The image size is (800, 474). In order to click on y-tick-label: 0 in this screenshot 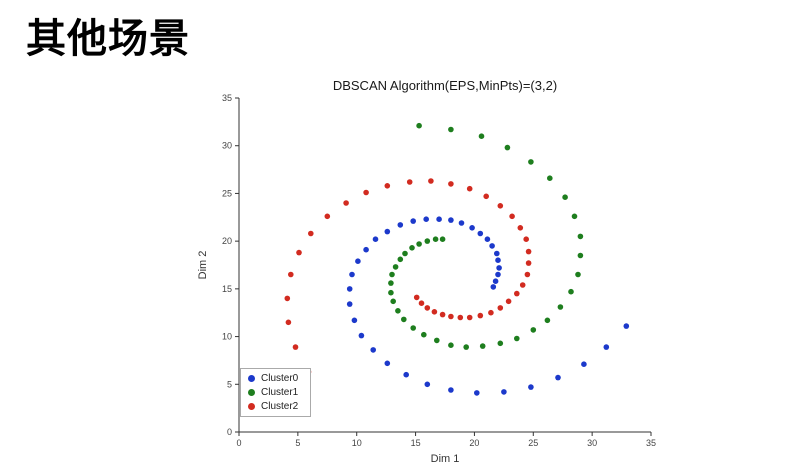, I will do `click(229, 432)`.